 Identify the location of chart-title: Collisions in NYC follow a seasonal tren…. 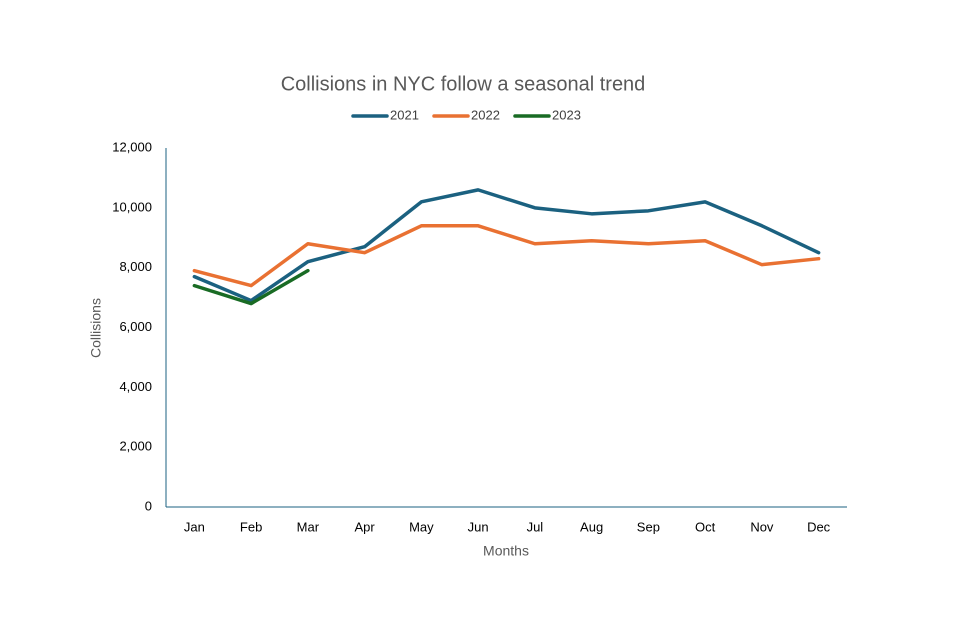
(463, 84).